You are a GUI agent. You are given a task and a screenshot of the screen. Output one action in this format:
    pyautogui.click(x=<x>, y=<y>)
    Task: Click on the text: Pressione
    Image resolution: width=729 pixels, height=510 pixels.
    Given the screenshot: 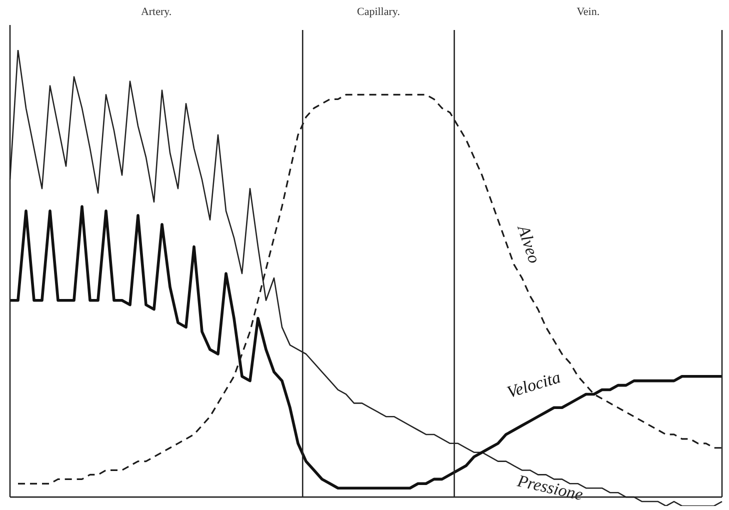 What is the action you would take?
    pyautogui.click(x=550, y=487)
    